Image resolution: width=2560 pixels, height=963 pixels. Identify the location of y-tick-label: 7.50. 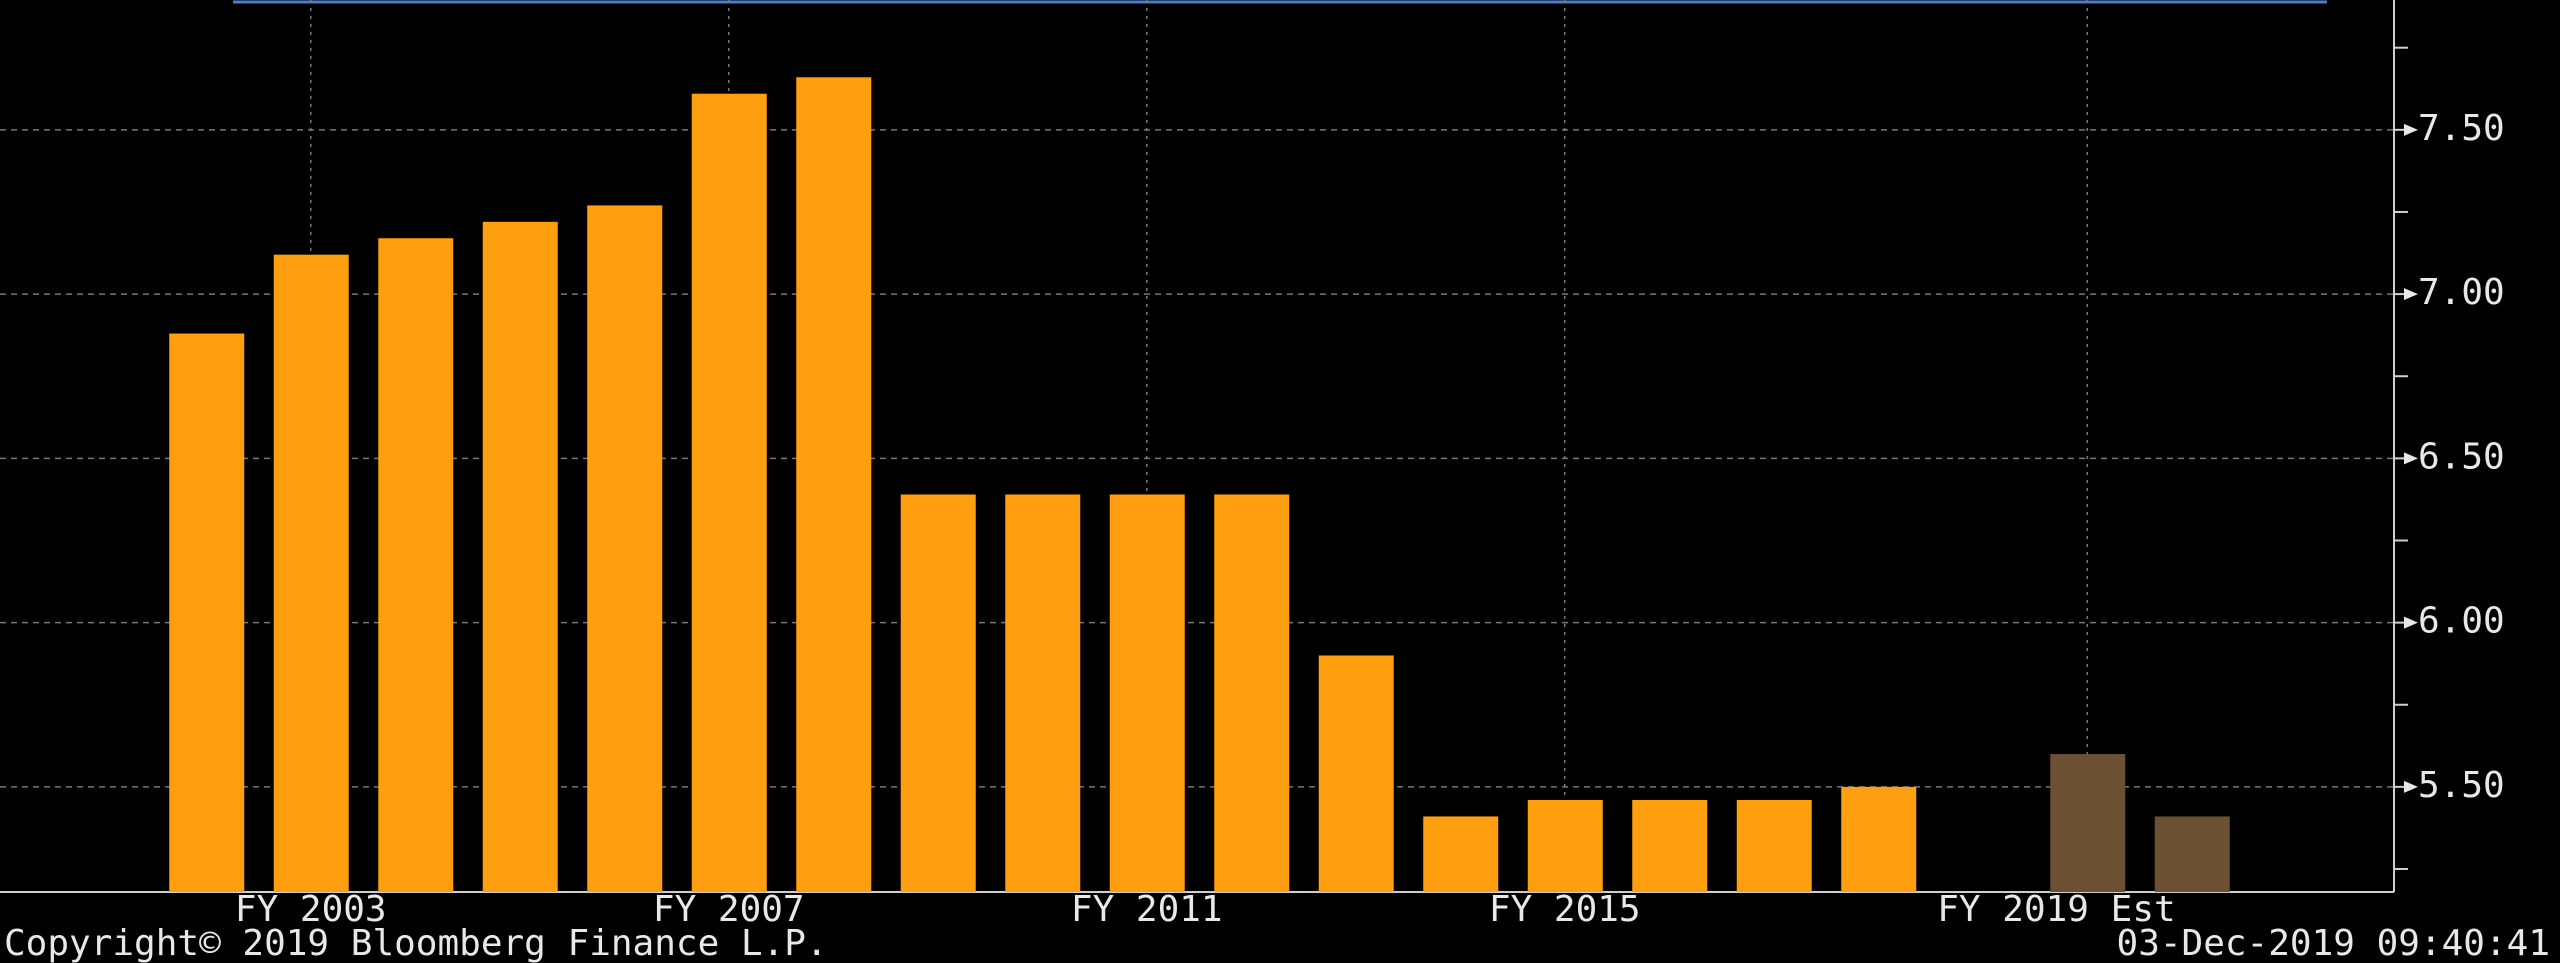
(2461, 128).